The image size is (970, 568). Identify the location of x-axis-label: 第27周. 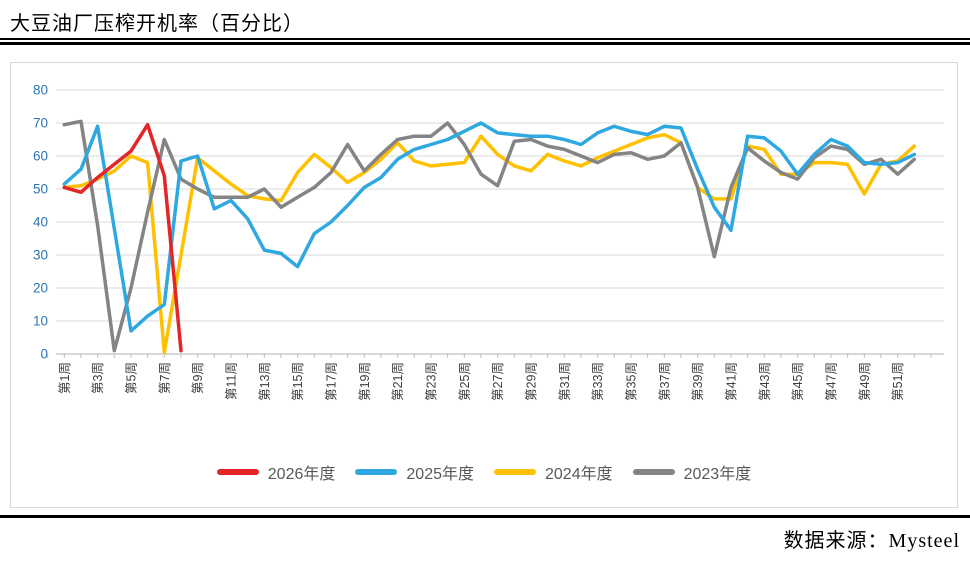
(498, 381).